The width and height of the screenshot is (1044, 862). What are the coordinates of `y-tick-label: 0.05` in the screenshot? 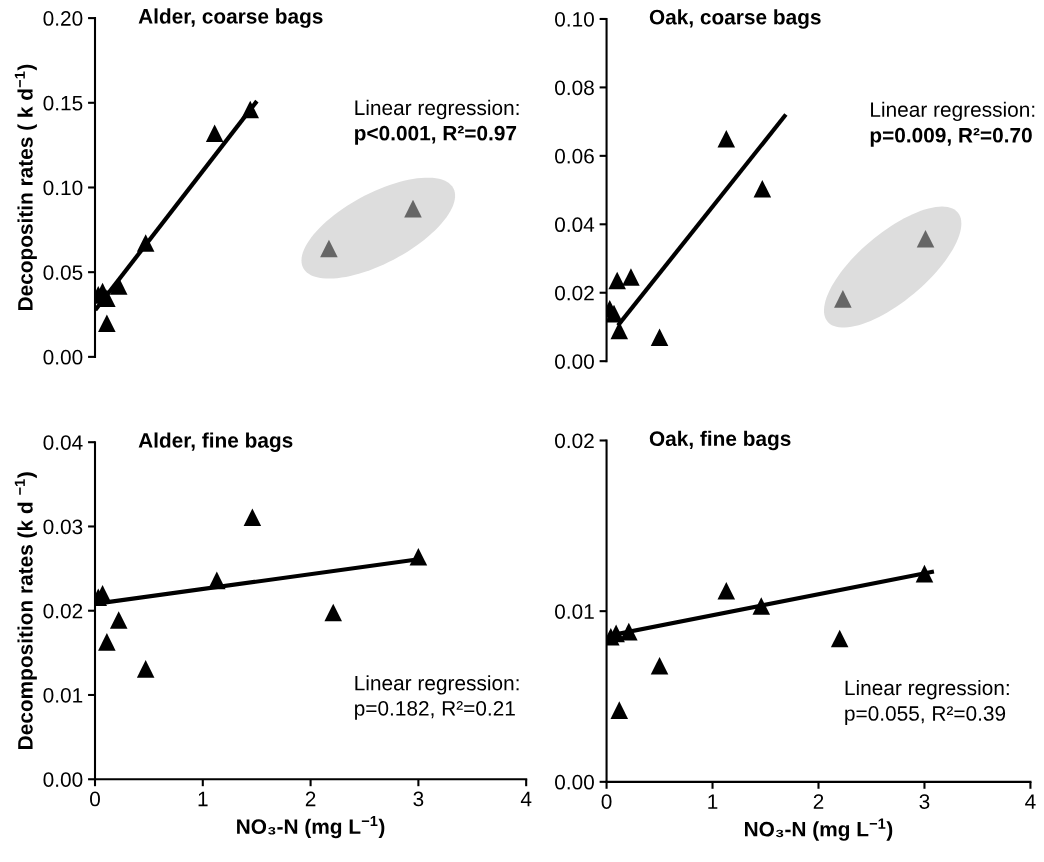 It's located at (63, 272).